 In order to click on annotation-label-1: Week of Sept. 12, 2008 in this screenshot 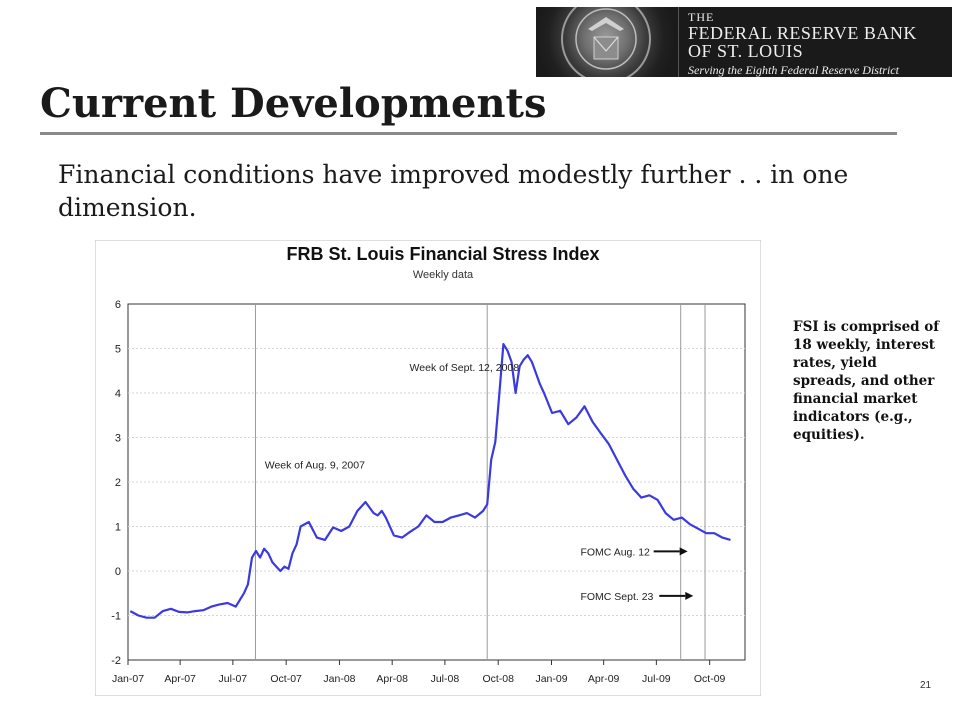, I will do `click(465, 368)`.